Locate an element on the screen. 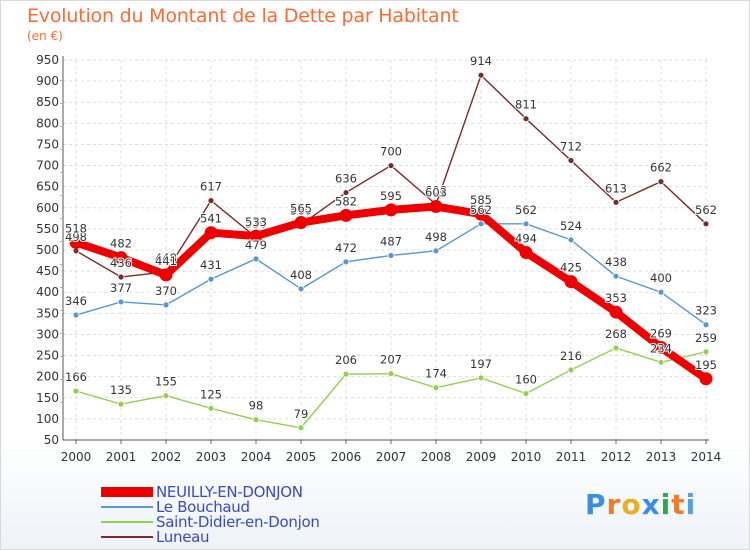 Image resolution: width=750 pixels, height=550 pixels. data-label-saint-didier-en-donjon: 216 is located at coordinates (571, 356).